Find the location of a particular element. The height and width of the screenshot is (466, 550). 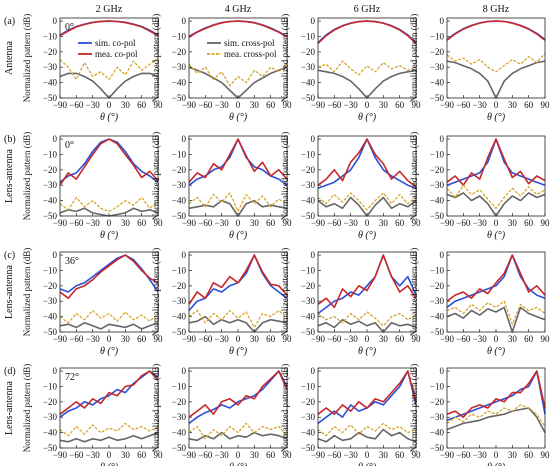

row-side-label: Antenna is located at coordinates (9, 58).